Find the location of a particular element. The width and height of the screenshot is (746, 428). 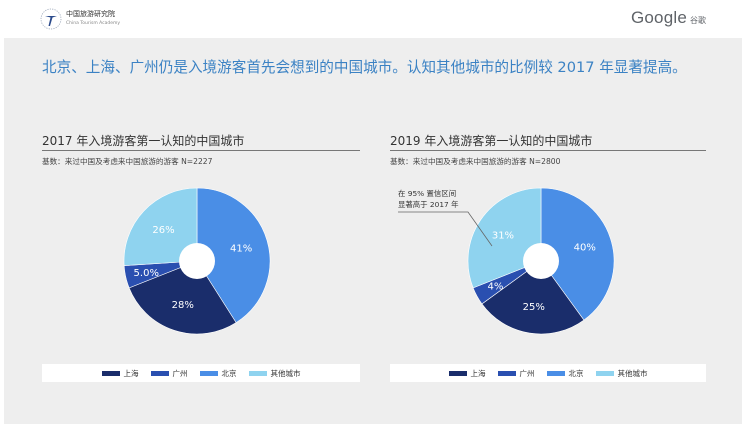

chart-2017-subtitle: 基数：来过中国及考虑来中国旅游的游客 N=2227 is located at coordinates (127, 161).